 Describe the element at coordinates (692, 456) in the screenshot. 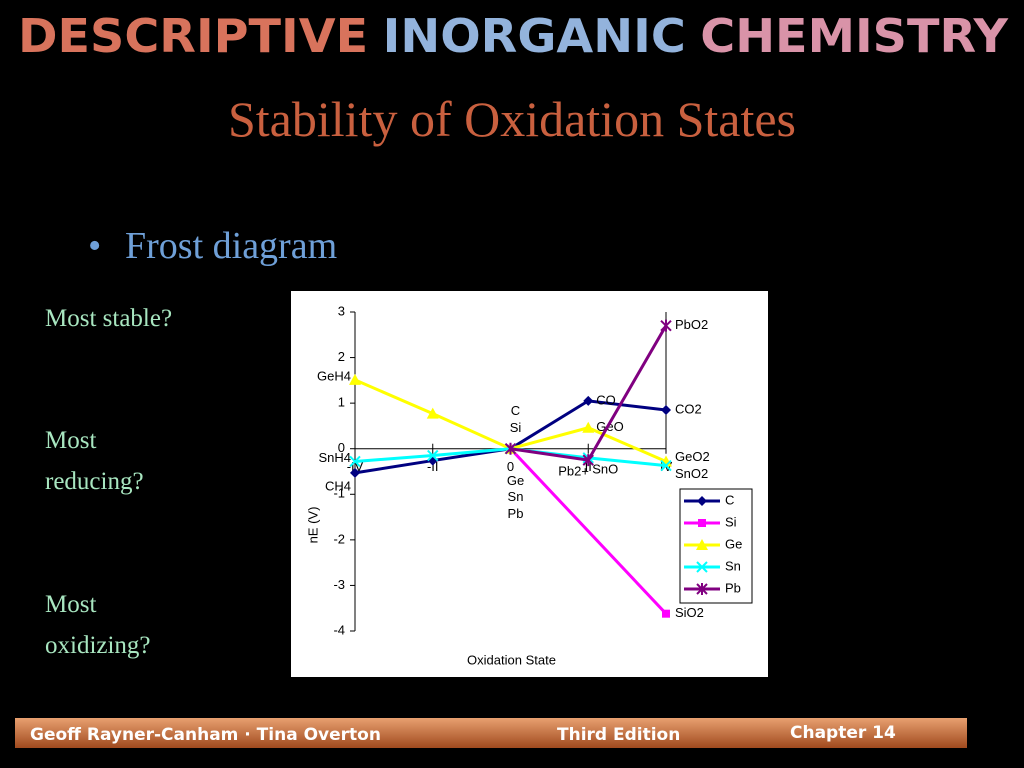

I see `point-label: GeO2` at that location.